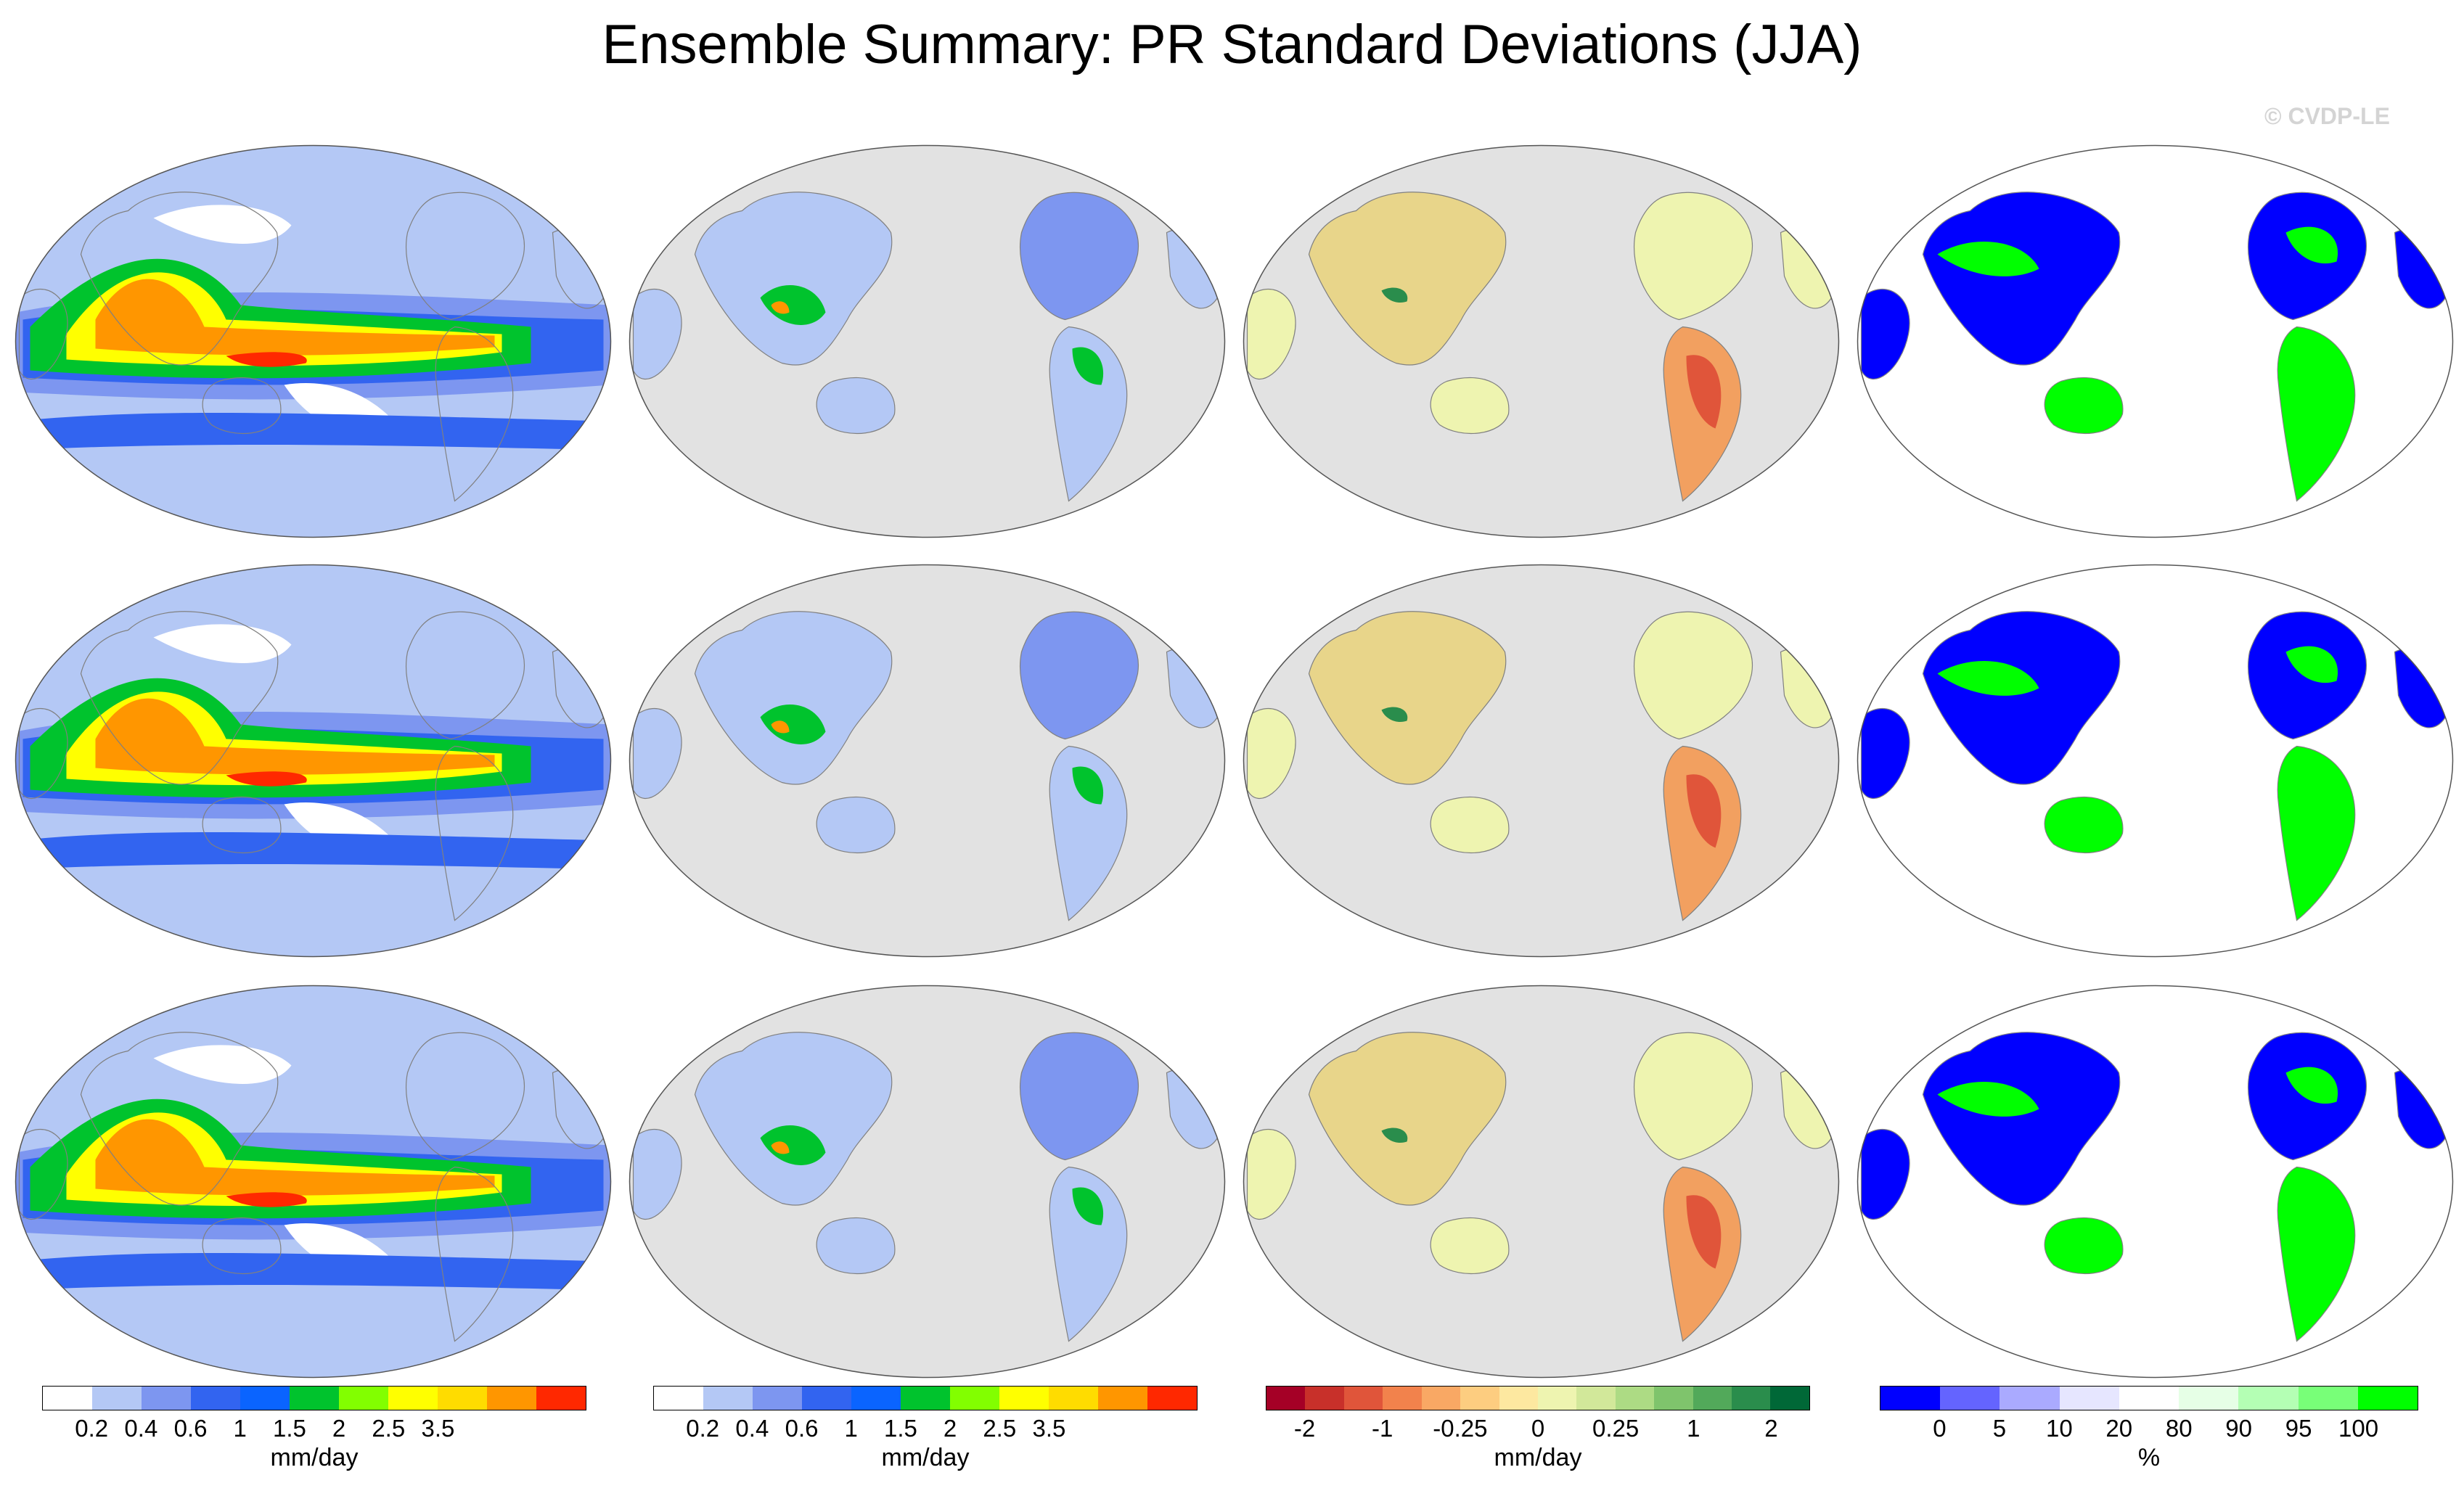  Describe the element at coordinates (223, 224) in the screenshot. I see `dry-zone` at that location.